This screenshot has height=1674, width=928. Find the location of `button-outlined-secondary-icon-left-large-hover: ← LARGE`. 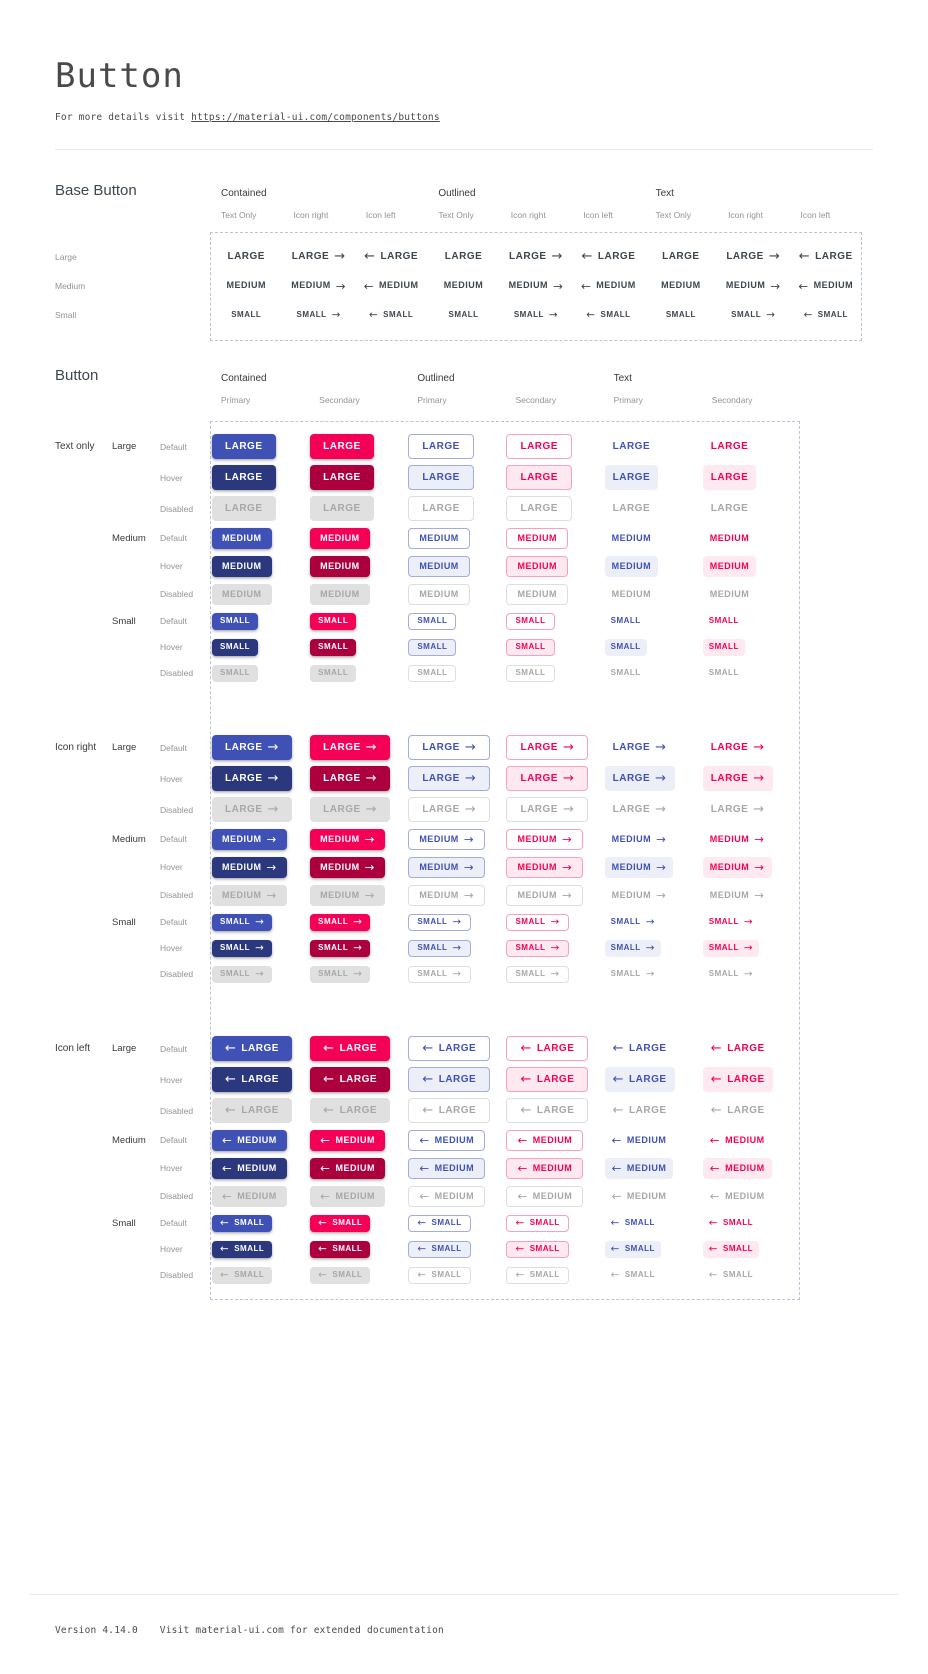

button-outlined-secondary-icon-left-large-hover: ← LARGE is located at coordinates (547, 1079).